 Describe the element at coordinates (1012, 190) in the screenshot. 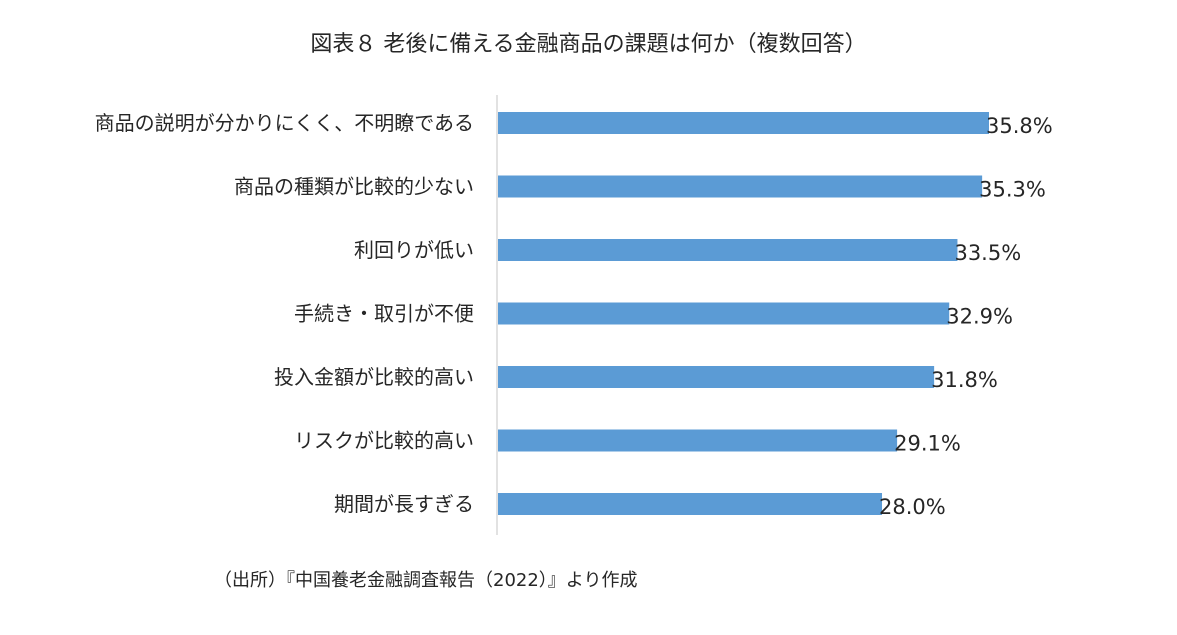

I see `data-label: 35.3%` at that location.